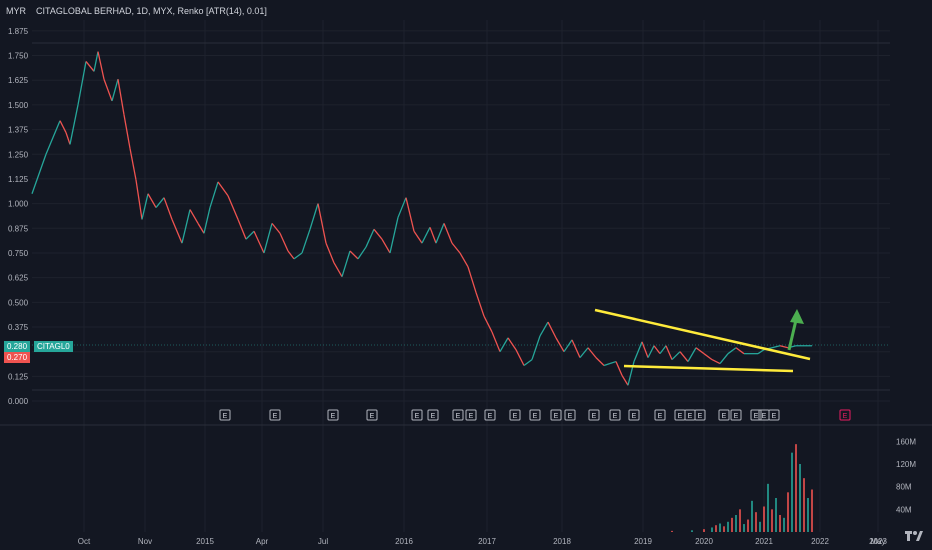 The height and width of the screenshot is (550, 932). Describe the element at coordinates (764, 541) in the screenshot. I see `time-tick-label: 2021` at that location.